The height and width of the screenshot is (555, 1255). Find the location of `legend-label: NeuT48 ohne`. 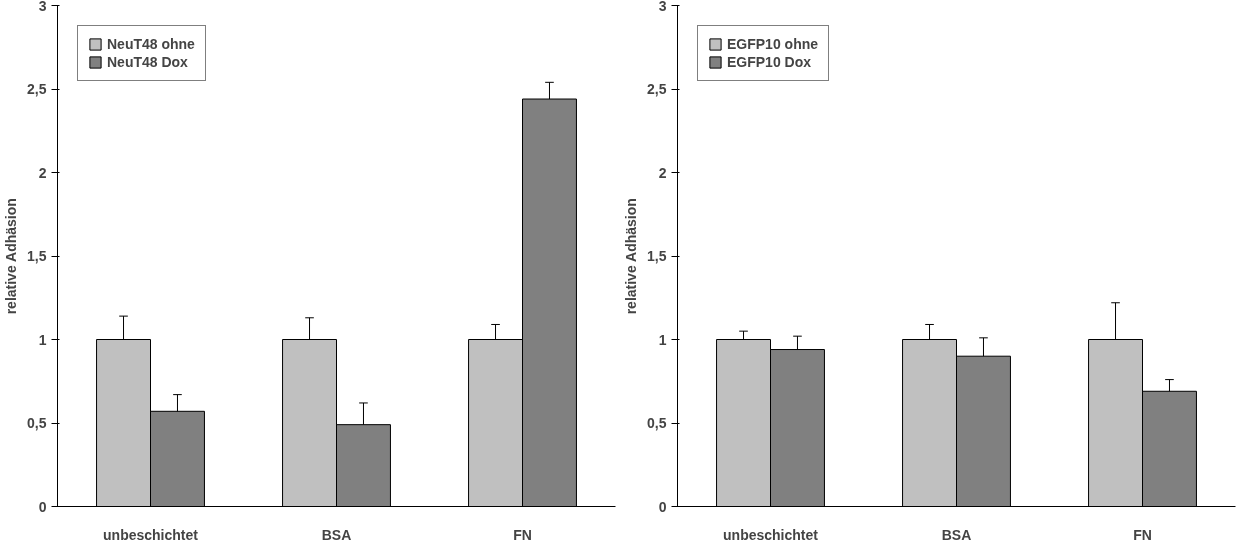

legend-label: NeuT48 ohne is located at coordinates (151, 44).